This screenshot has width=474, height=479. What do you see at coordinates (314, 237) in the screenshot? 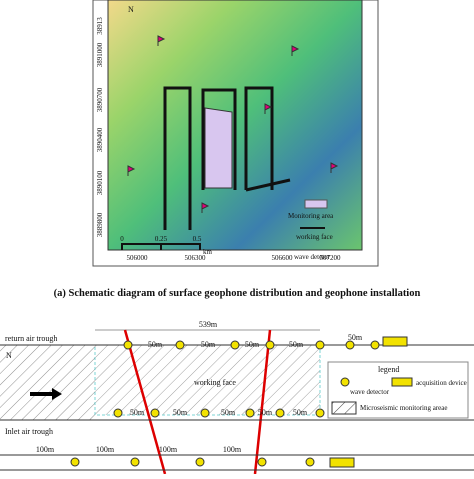
I see `legend-label: working face` at bounding box center [314, 237].